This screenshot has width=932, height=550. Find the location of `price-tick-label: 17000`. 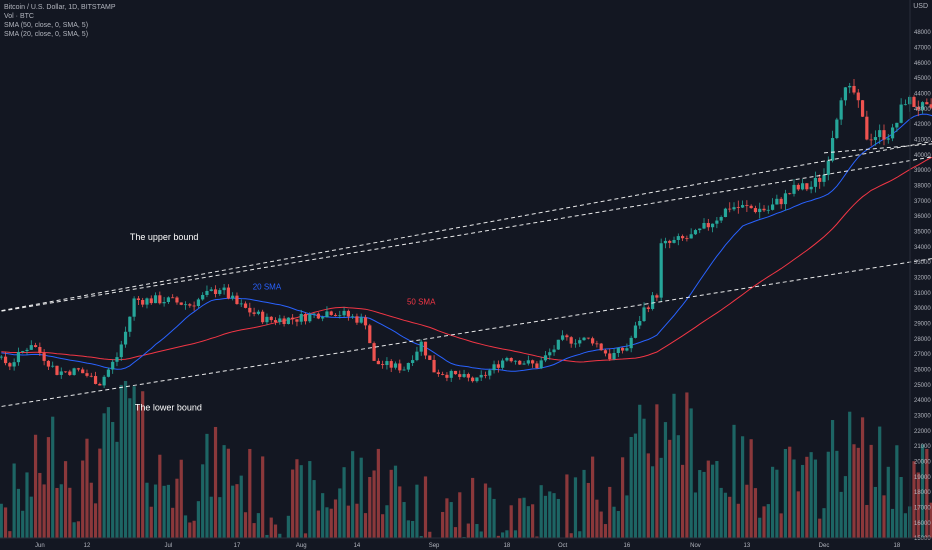

price-tick-label: 17000 is located at coordinates (922, 508).